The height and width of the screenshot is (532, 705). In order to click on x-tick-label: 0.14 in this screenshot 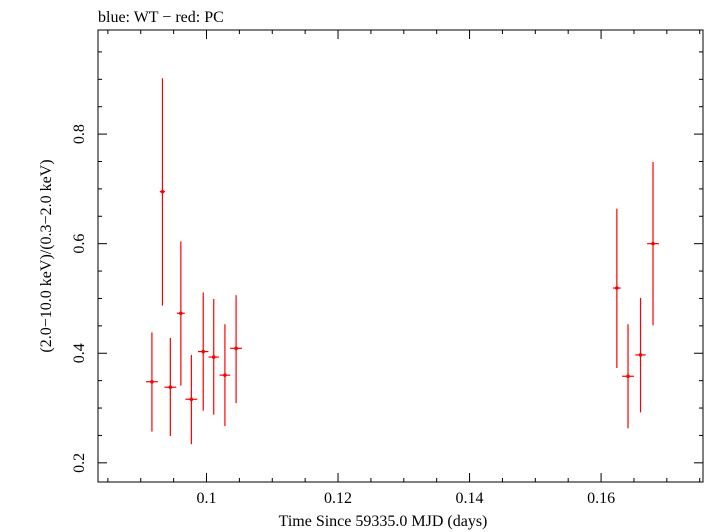, I will do `click(470, 498)`.